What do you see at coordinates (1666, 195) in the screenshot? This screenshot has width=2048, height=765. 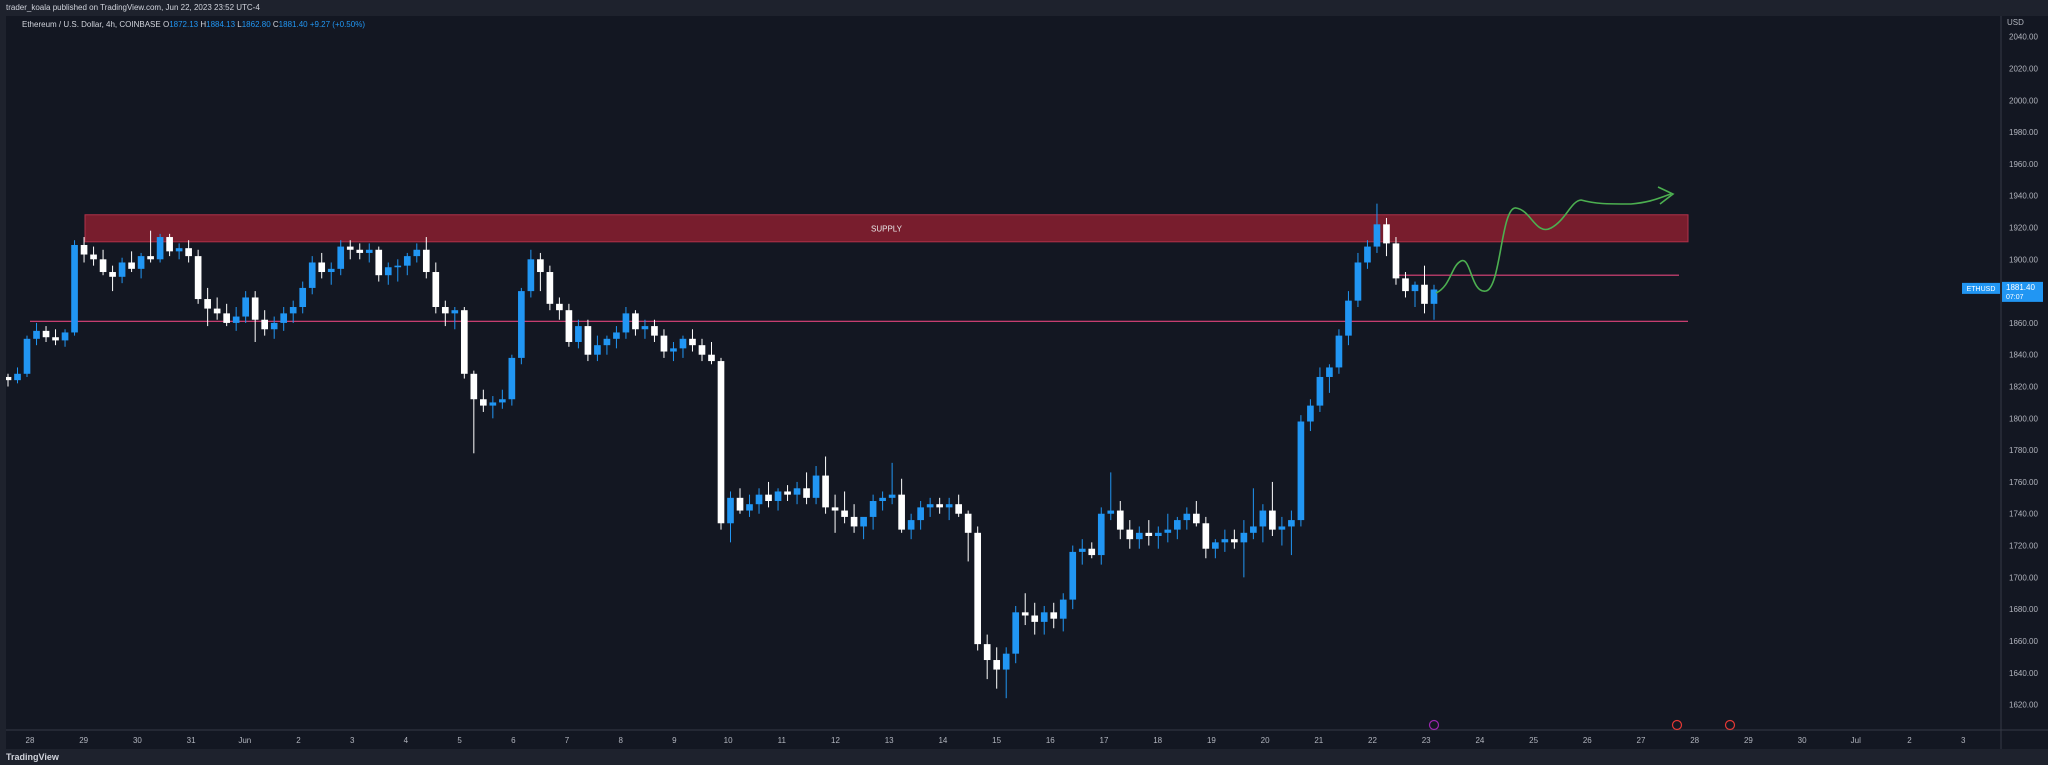 I see `projection-arrowhead` at bounding box center [1666, 195].